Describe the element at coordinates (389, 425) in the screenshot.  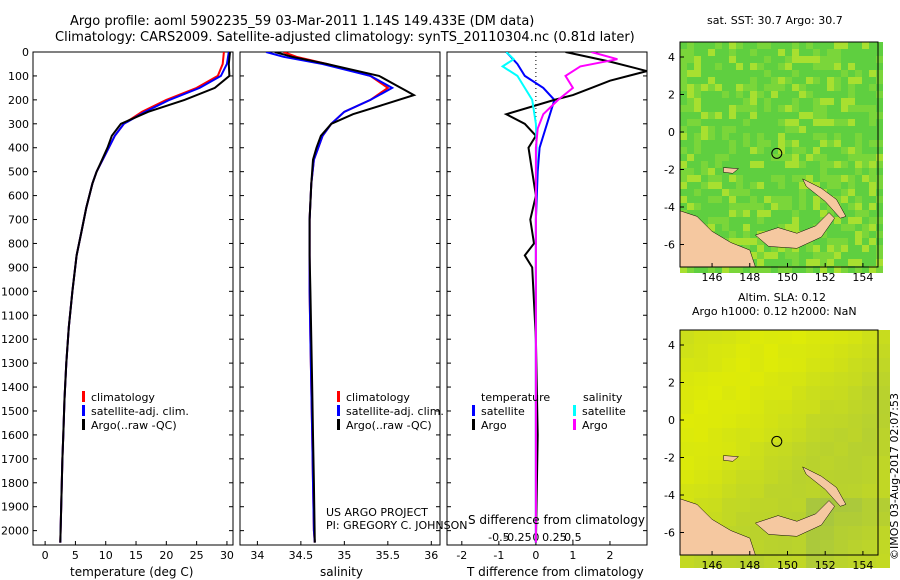
I see `legend-label: Argo(..raw -QC)` at that location.